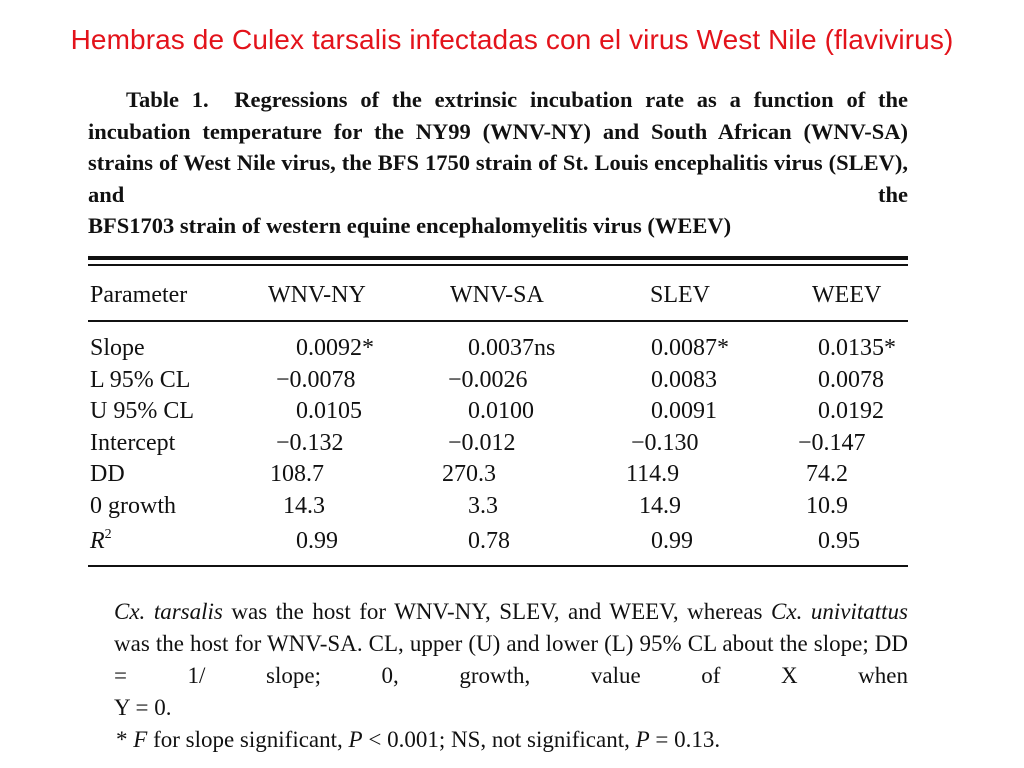 This screenshot has width=1024, height=768. Describe the element at coordinates (310, 443) in the screenshot. I see `cell-wnv-ny: −0.132` at that location.